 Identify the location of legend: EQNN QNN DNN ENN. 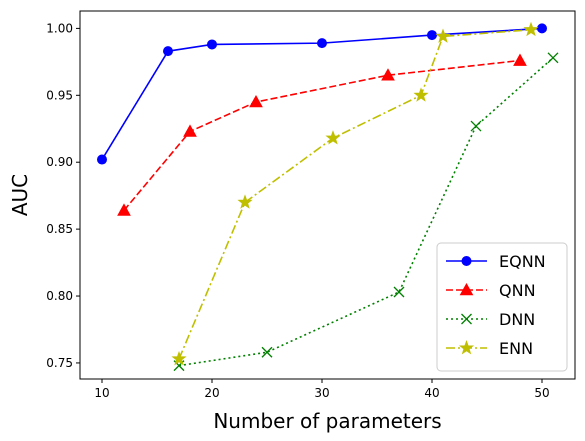
(502, 307).